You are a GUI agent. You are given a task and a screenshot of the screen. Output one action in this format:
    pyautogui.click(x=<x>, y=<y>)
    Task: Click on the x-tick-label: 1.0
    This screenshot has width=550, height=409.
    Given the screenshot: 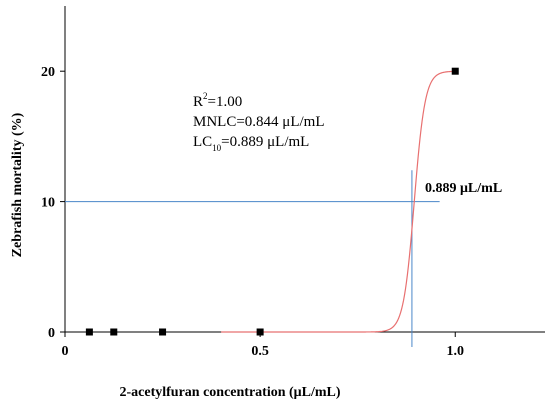 What is the action you would take?
    pyautogui.click(x=455, y=351)
    